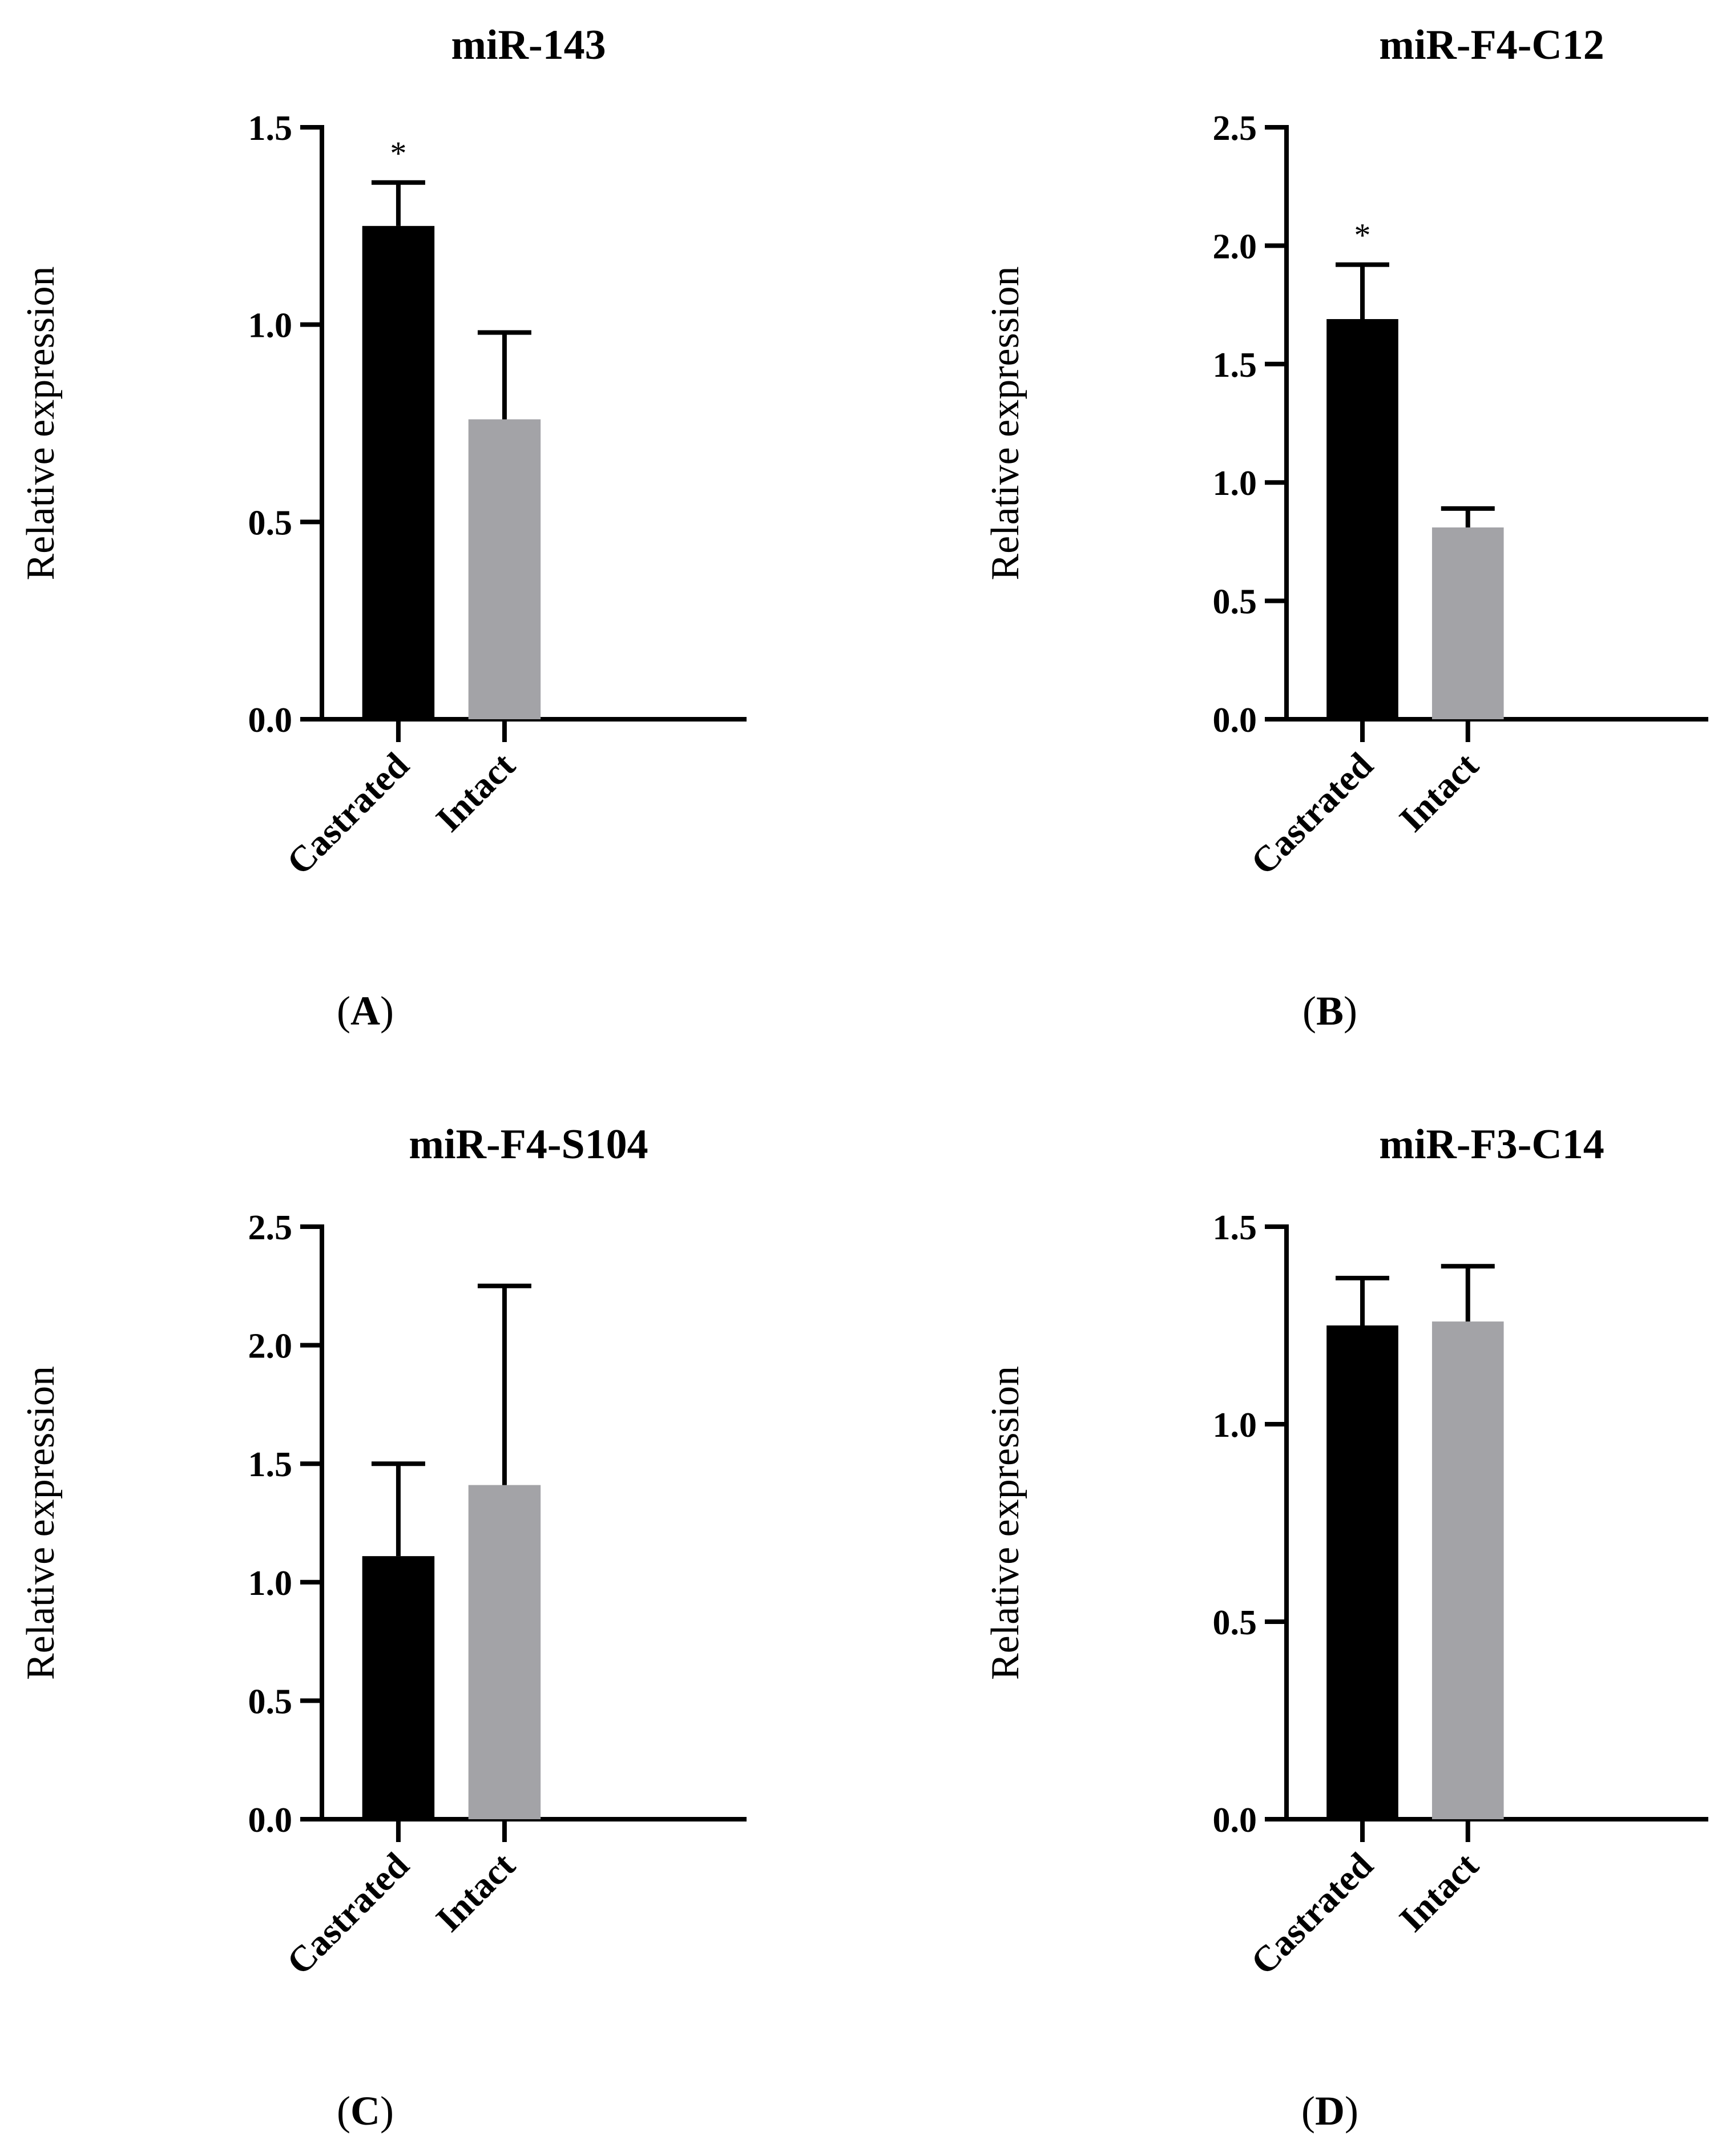 The height and width of the screenshot is (2156, 1722). Describe the element at coordinates (528, 1144) in the screenshot. I see `chart-title: miR-F4-S104` at that location.